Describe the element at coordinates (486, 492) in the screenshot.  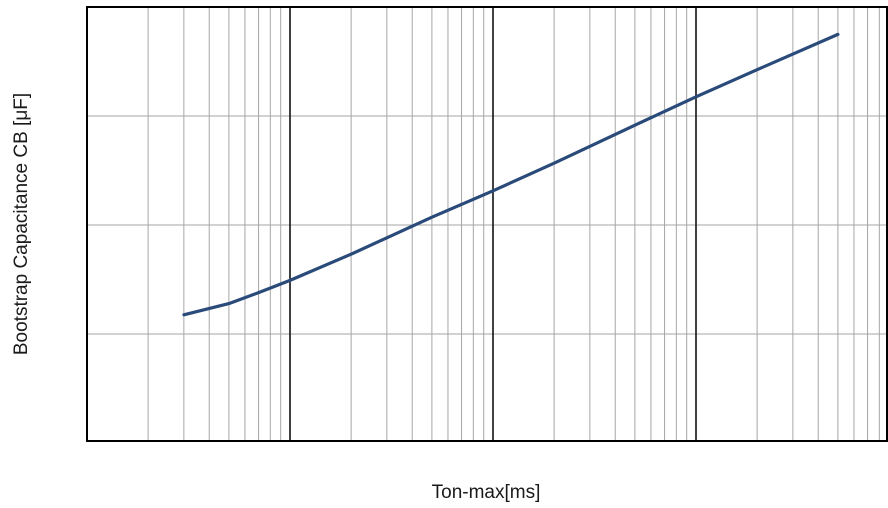
I see `x-axis-title: Ton-max[ms]` at that location.